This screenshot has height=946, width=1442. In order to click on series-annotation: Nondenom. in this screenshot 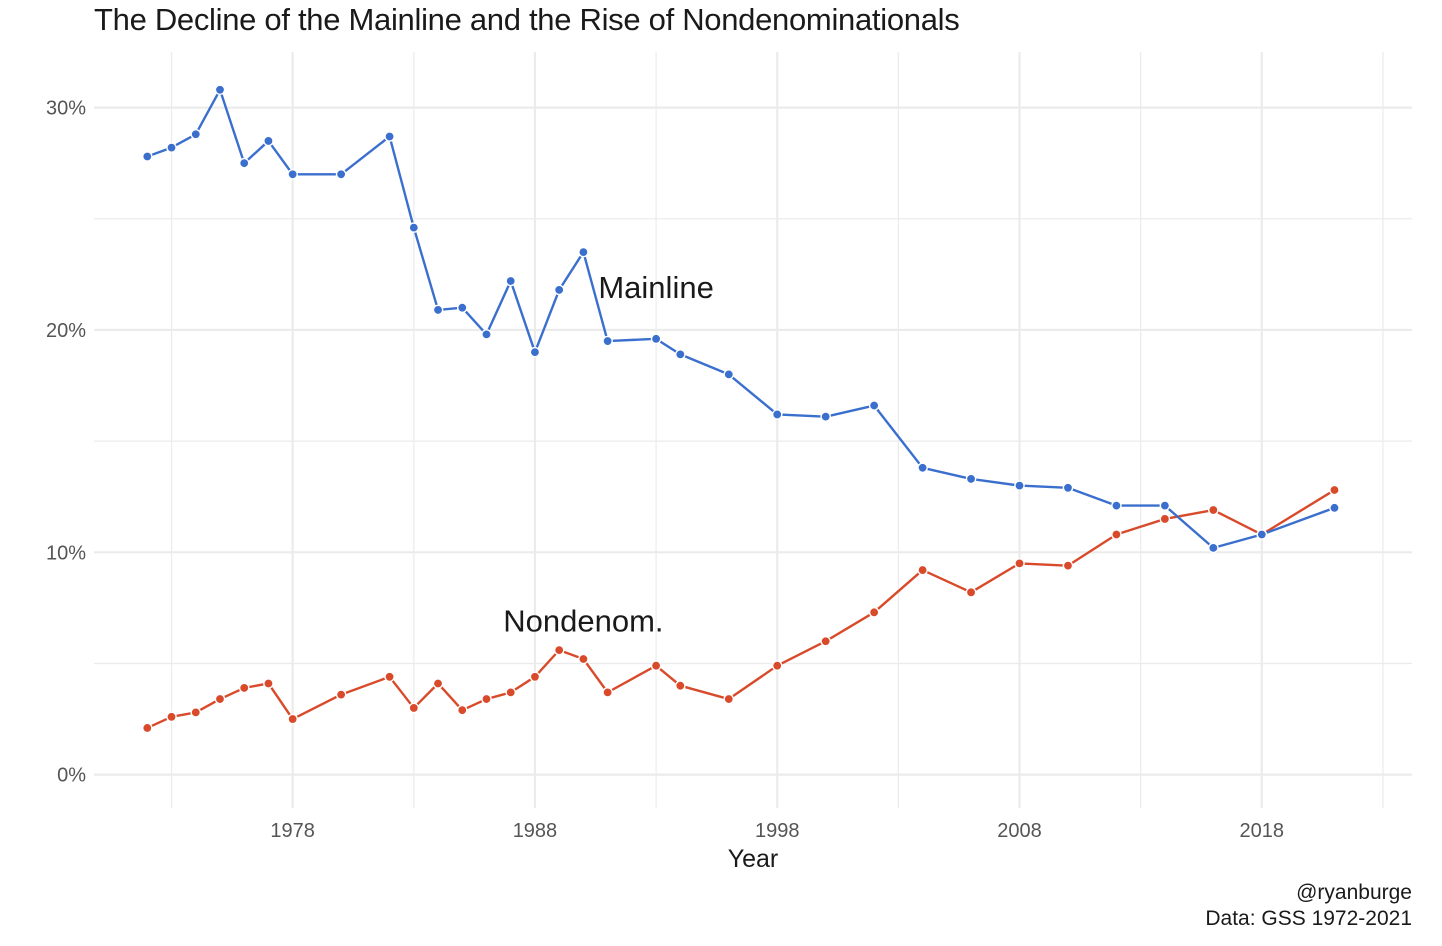, I will do `click(583, 621)`.